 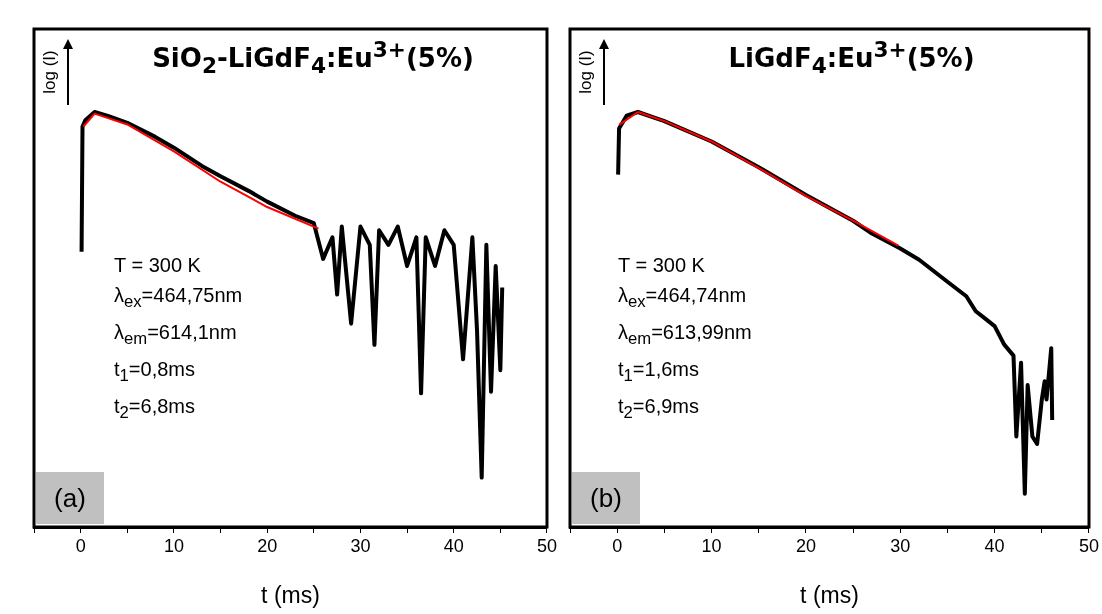 I want to click on annotation: t$_{1}$=0,8ms, so click(x=155, y=372).